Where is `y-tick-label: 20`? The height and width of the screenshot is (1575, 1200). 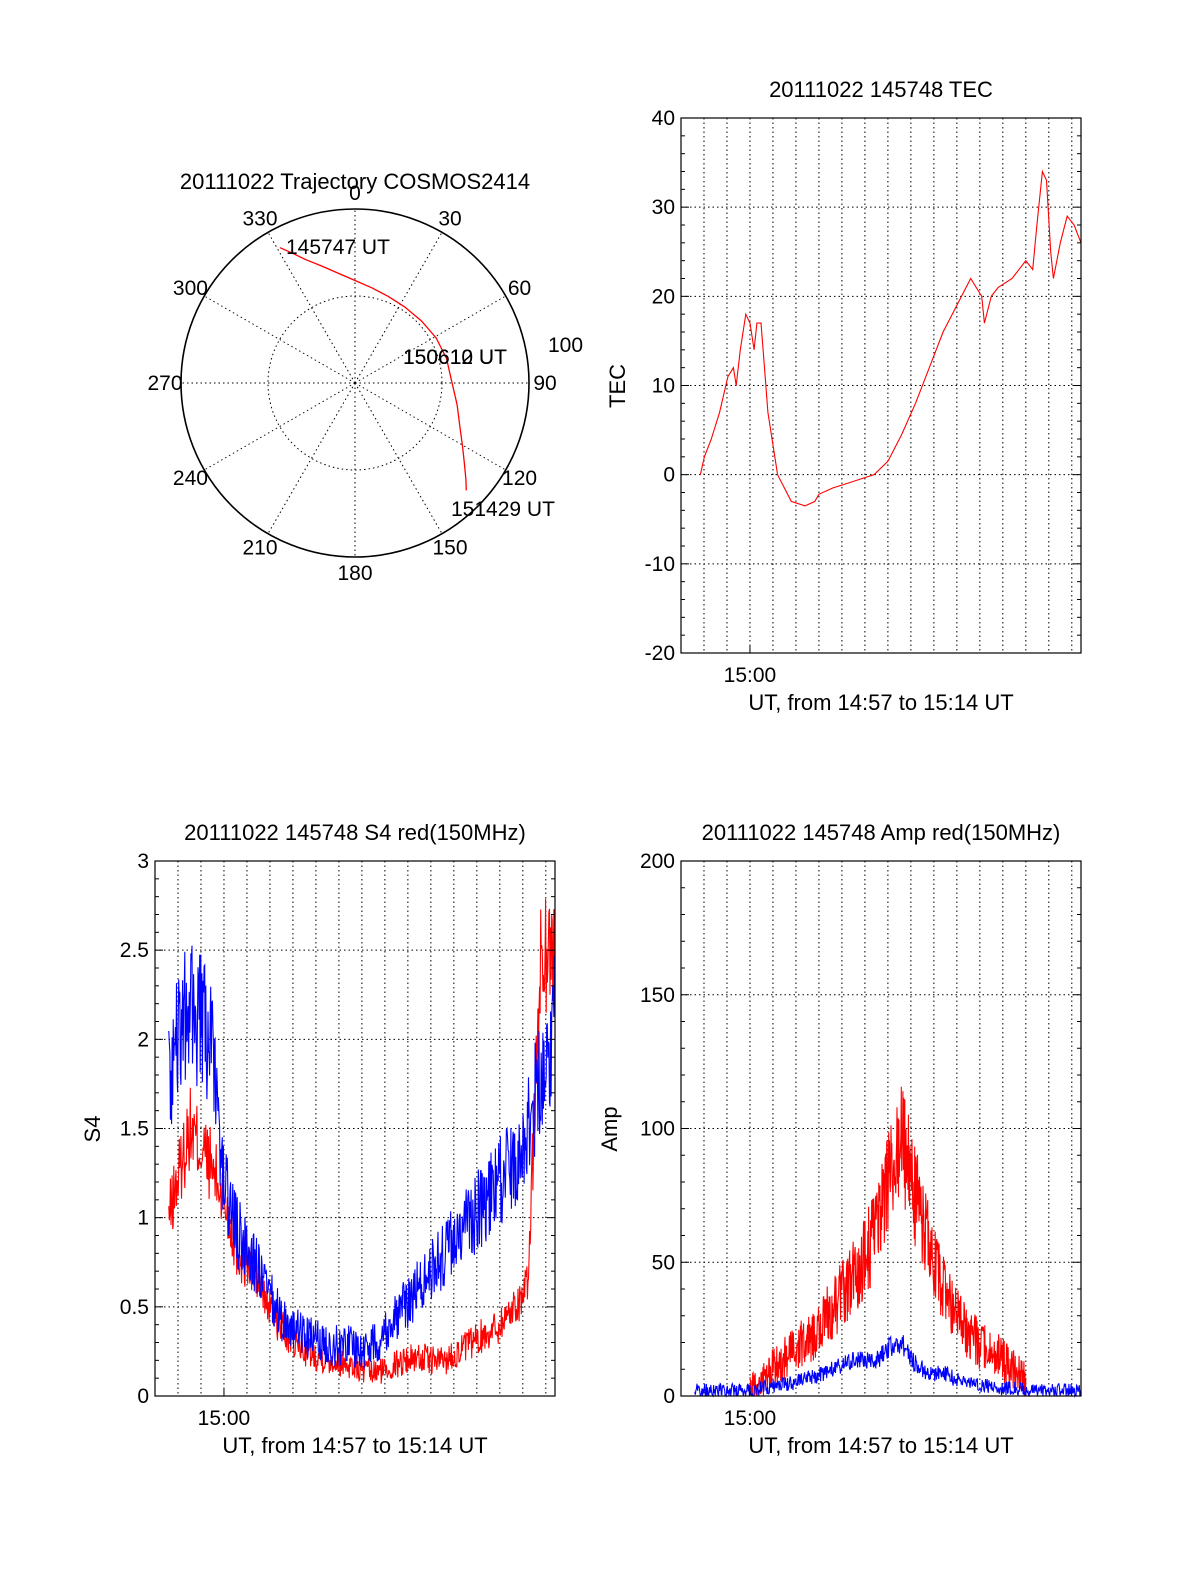 y-tick-label: 20 is located at coordinates (663, 296).